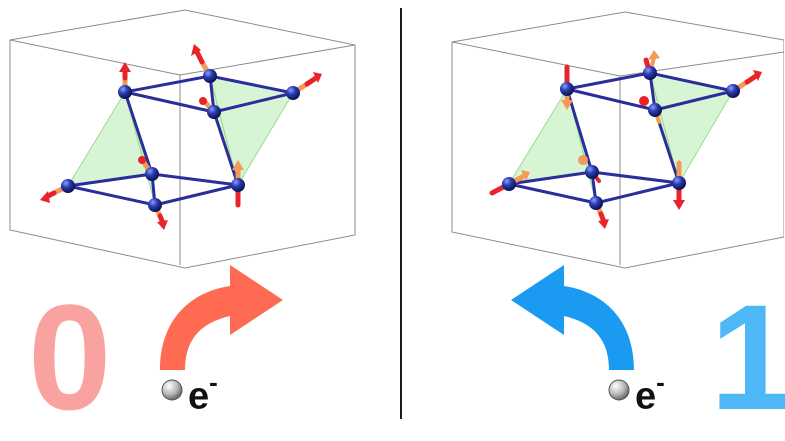  Describe the element at coordinates (69, 357) in the screenshot. I see `state-digit-zero: 0` at that location.